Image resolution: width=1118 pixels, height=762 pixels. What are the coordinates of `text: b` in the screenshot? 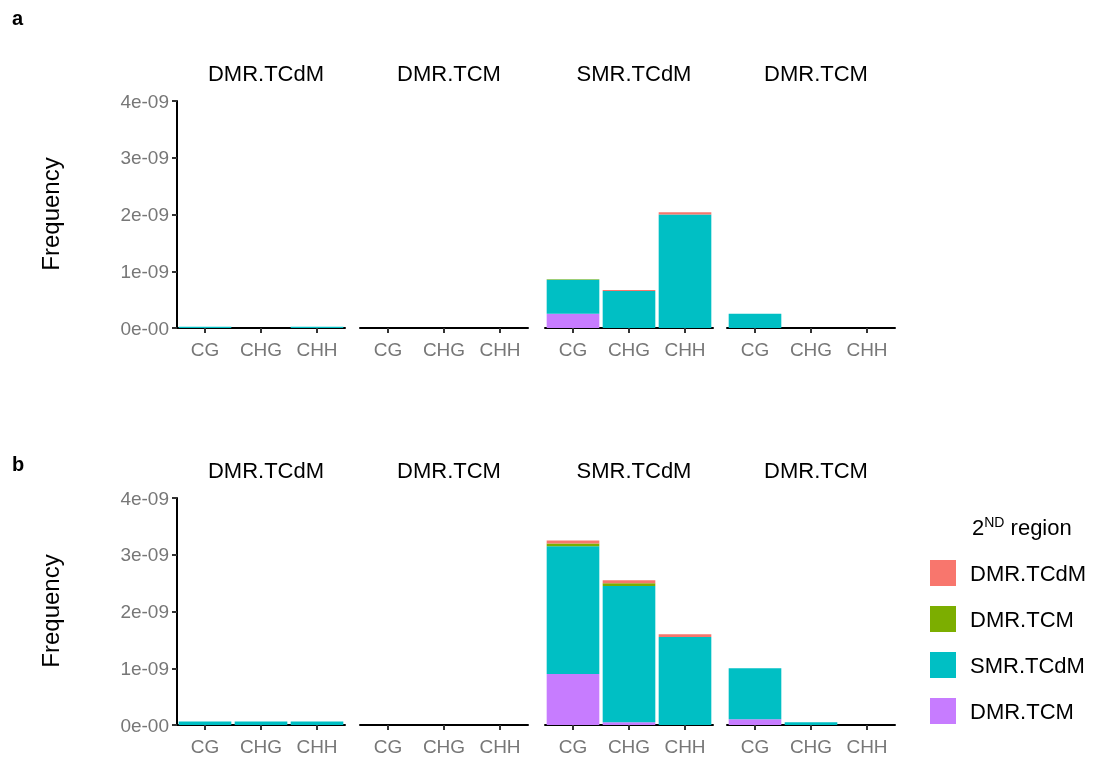 It's located at (18, 464).